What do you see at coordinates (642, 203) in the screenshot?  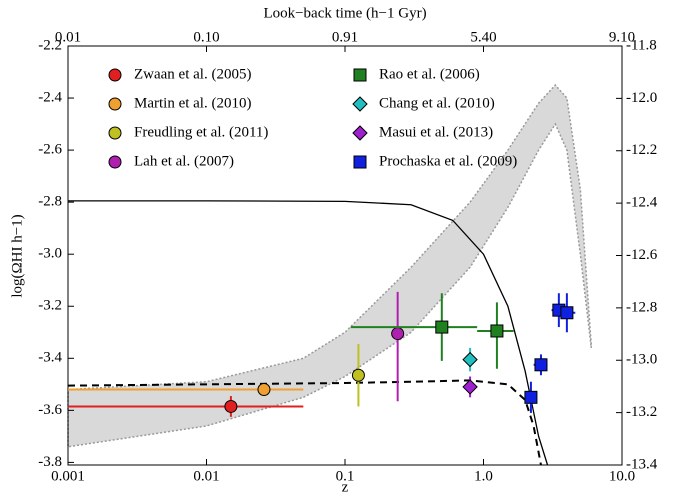 I see `y2-tick-label: -12.4` at bounding box center [642, 203].